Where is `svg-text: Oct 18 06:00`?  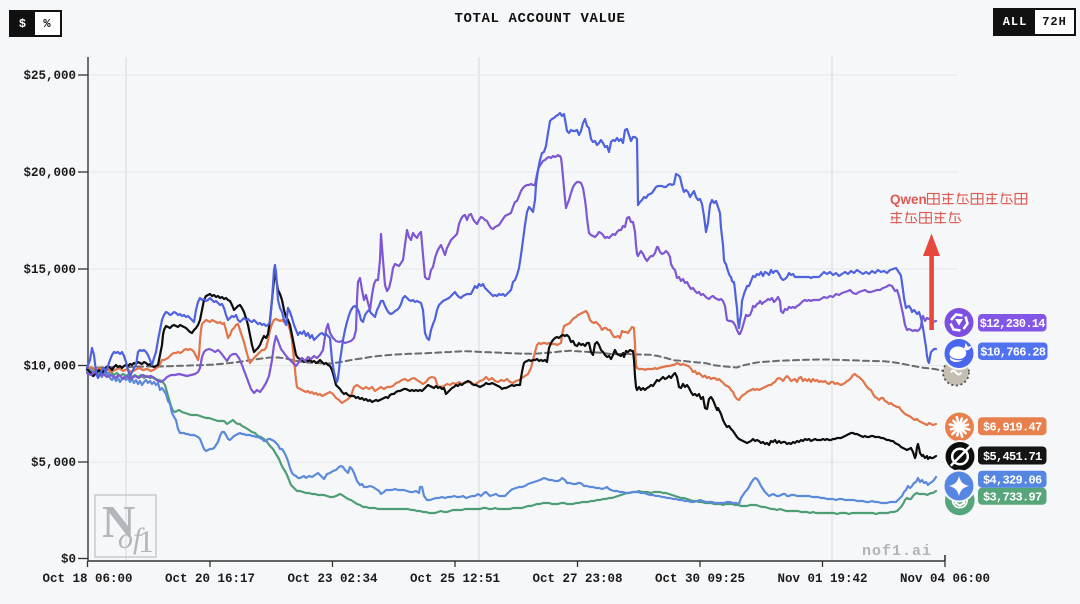
svg-text: Oct 18 06:00 is located at coordinates (87, 579).